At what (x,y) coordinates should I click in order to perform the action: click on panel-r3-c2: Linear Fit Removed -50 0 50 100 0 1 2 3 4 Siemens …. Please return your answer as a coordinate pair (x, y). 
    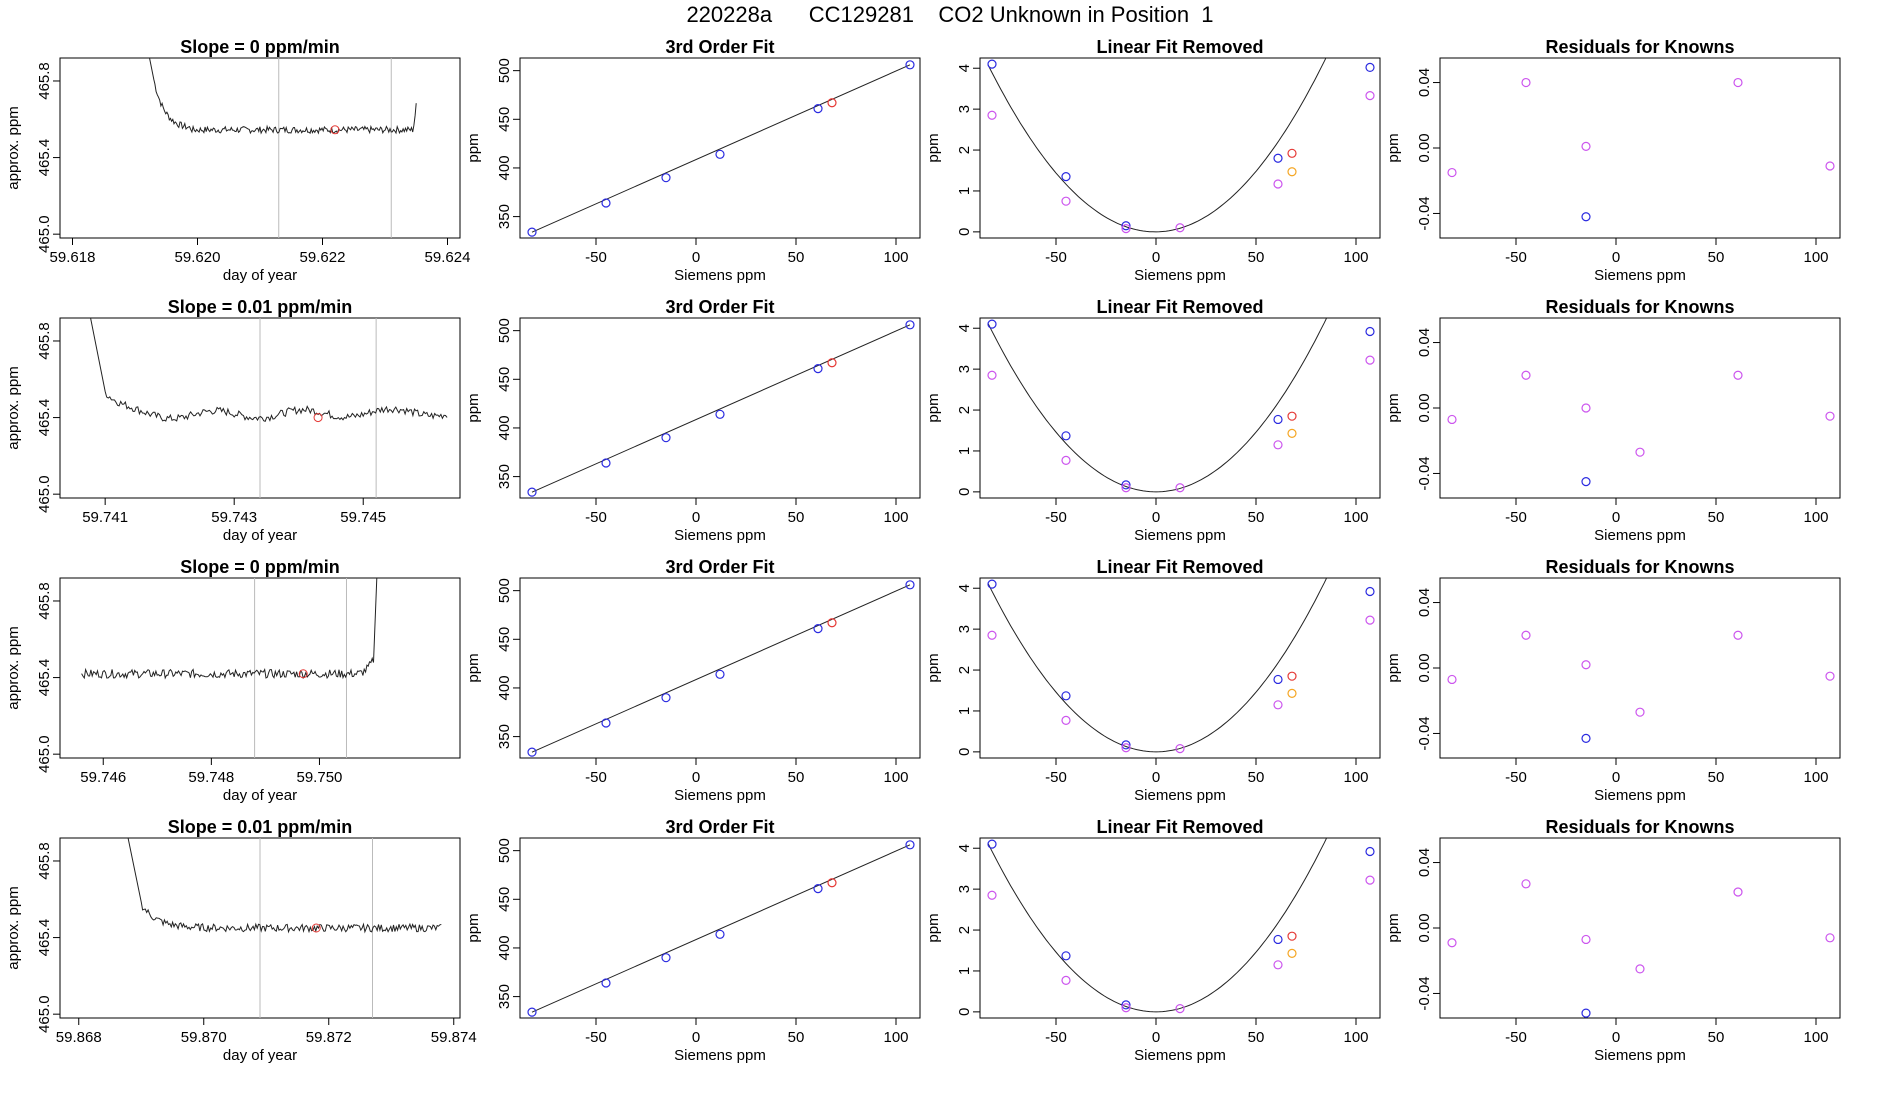
    Looking at the image, I should click on (1153, 940).